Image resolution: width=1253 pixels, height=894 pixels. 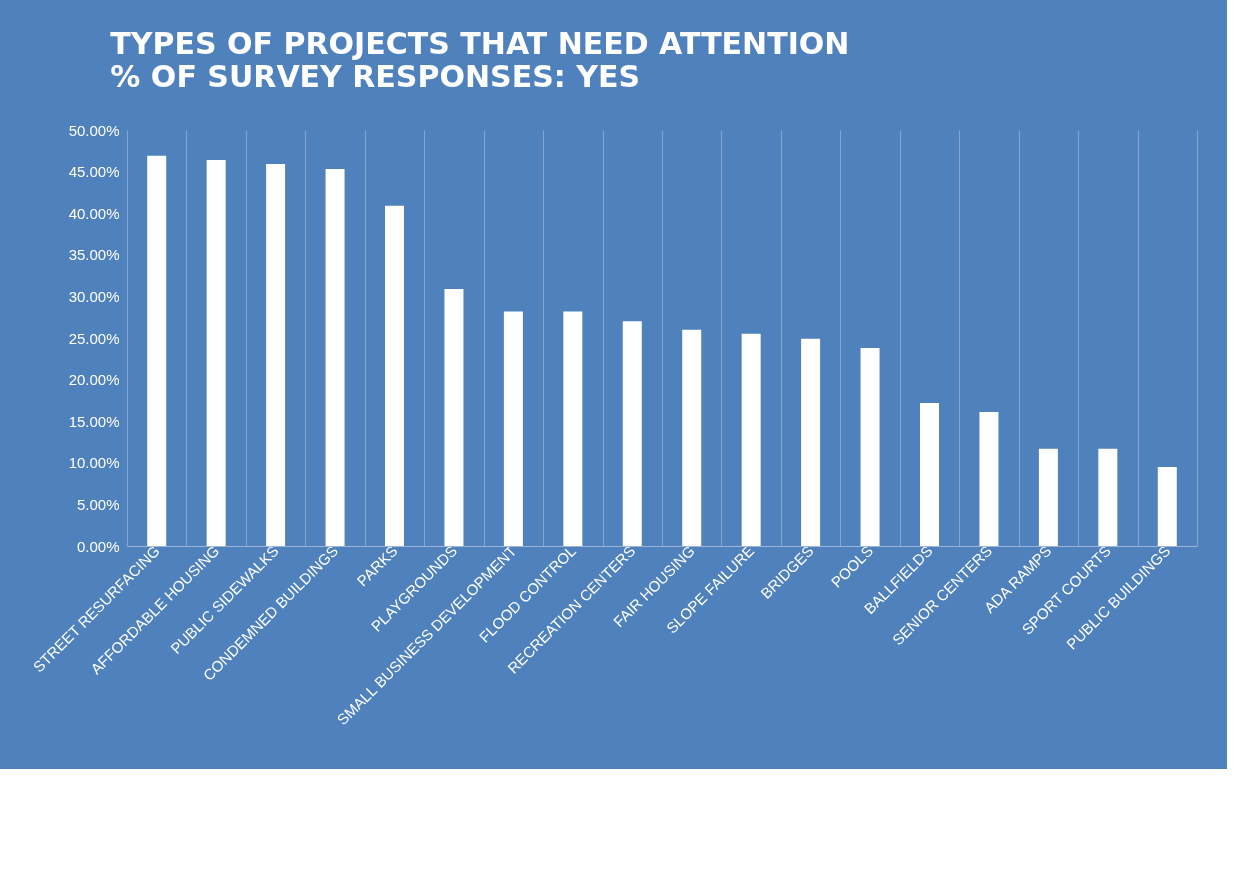 I want to click on chart-subtitle: % OF SURVEY RESPONSES: YES, so click(x=375, y=76).